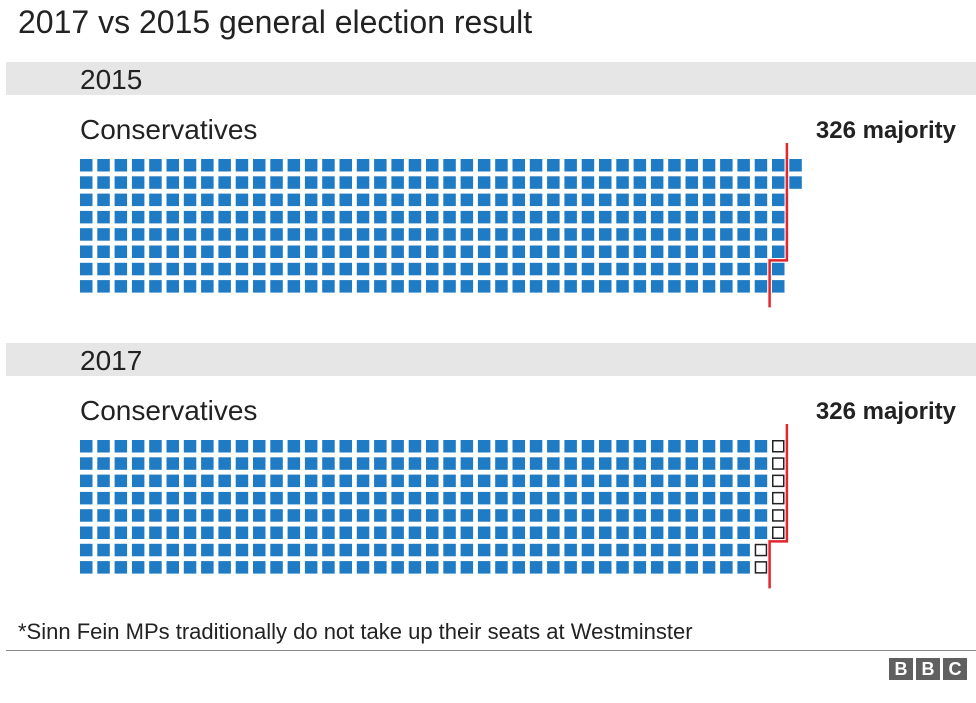 The height and width of the screenshot is (703, 976). I want to click on seat-short-of-majority, so click(778, 463).